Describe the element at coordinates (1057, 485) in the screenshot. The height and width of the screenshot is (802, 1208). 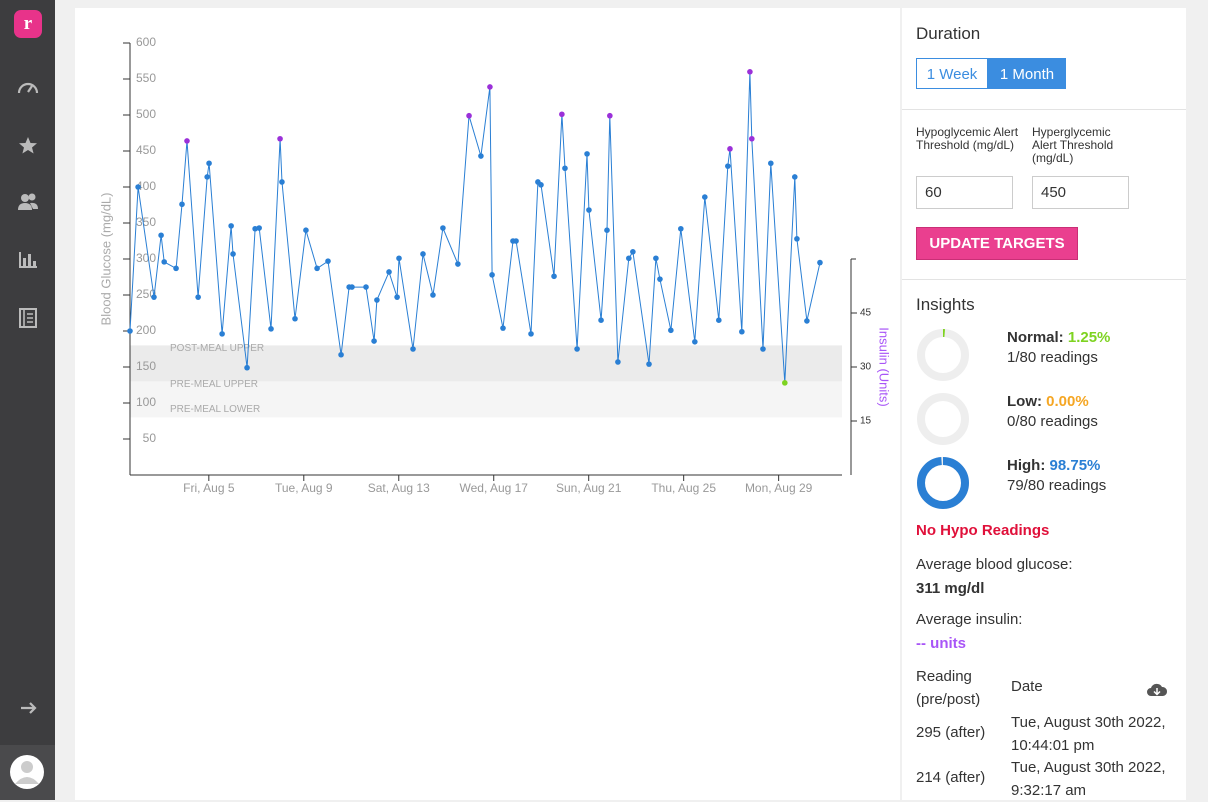
I see `insight-count: 79/80 readings` at that location.